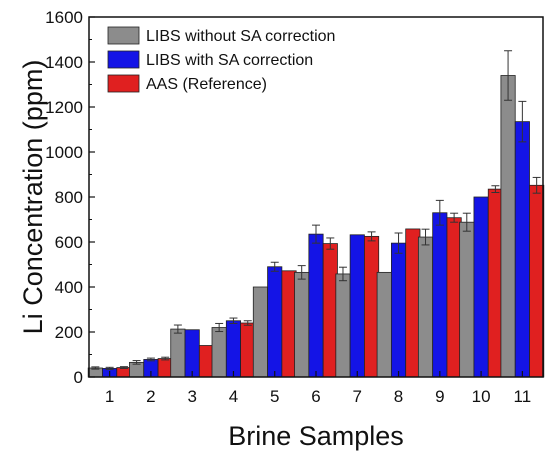 The width and height of the screenshot is (550, 457). Describe the element at coordinates (240, 36) in the screenshot. I see `legend-label-1: LIBS without SA correction` at that location.